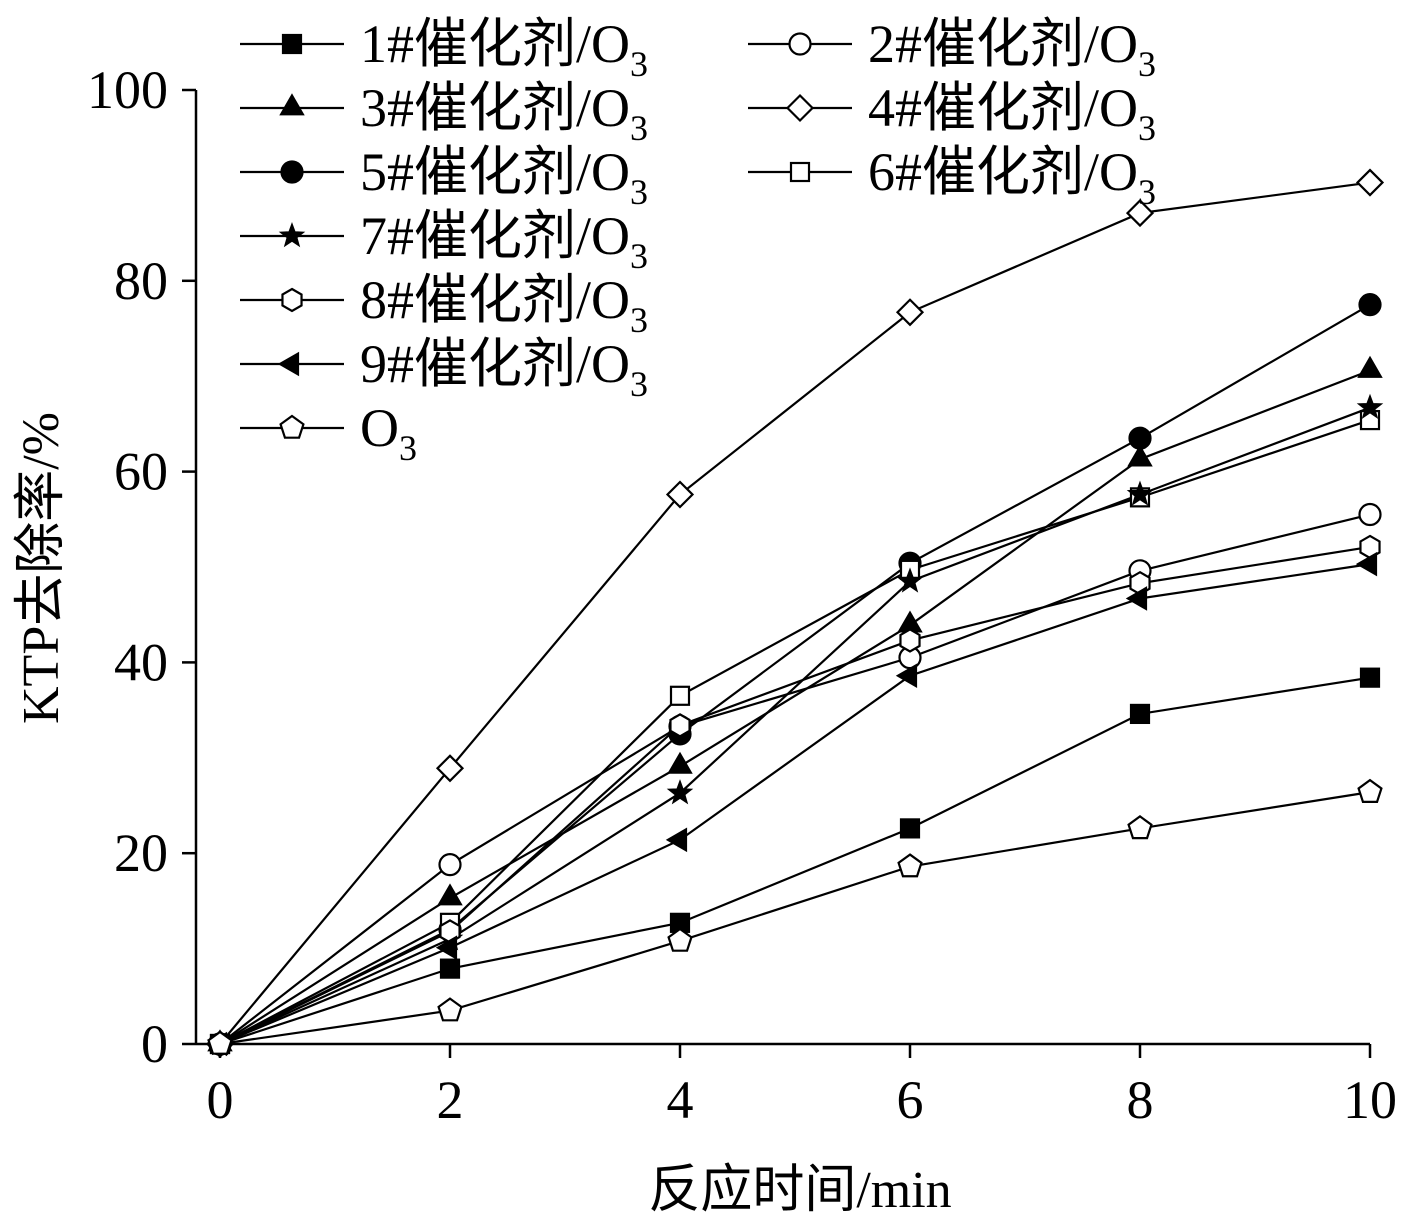  I want to click on legend-label: 8#催化剂/O3, so click(504, 305).